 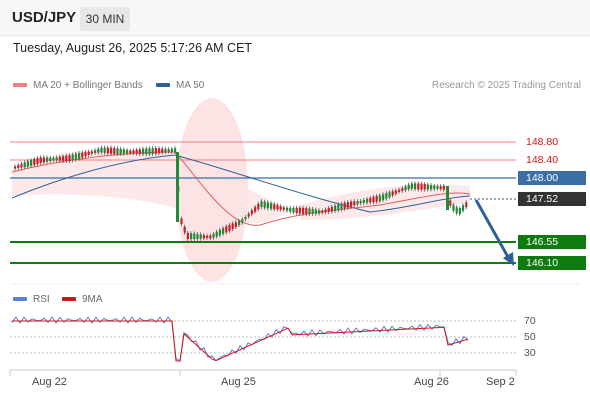 I want to click on rsi-ma-legend: 9MA, so click(x=82, y=299).